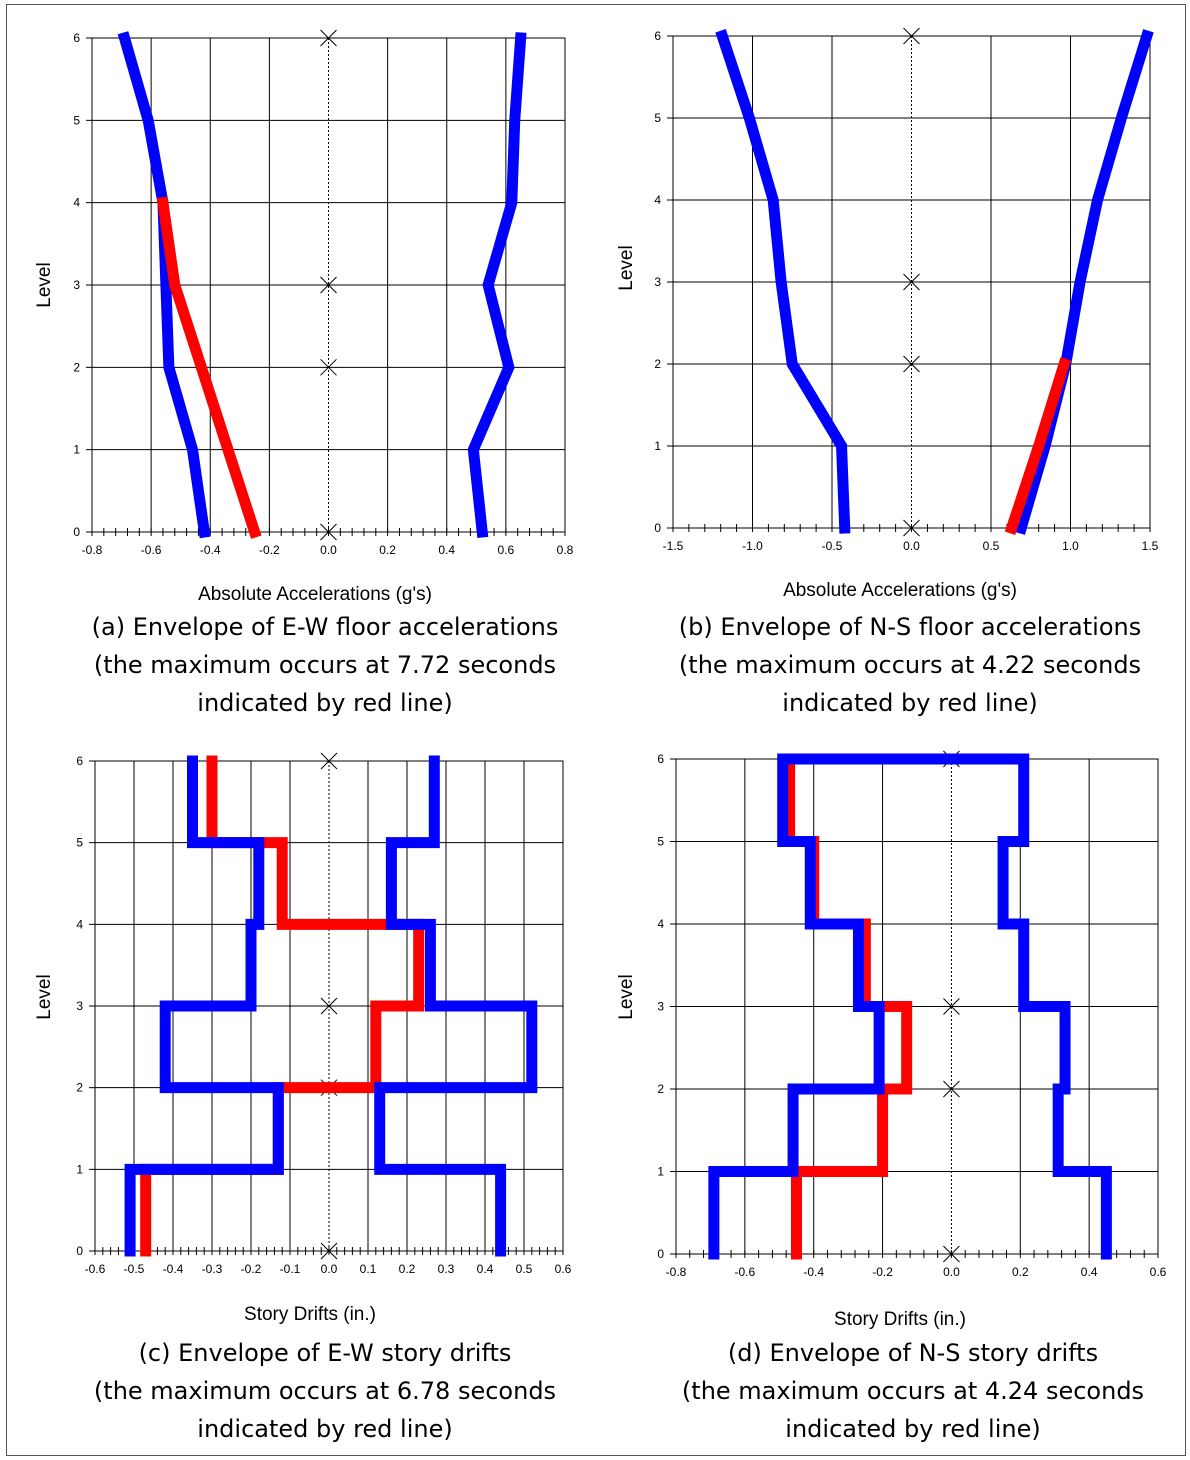 Image resolution: width=1190 pixels, height=1460 pixels. Describe the element at coordinates (832, 546) in the screenshot. I see `chart-b-xtick-label: -0.5` at that location.